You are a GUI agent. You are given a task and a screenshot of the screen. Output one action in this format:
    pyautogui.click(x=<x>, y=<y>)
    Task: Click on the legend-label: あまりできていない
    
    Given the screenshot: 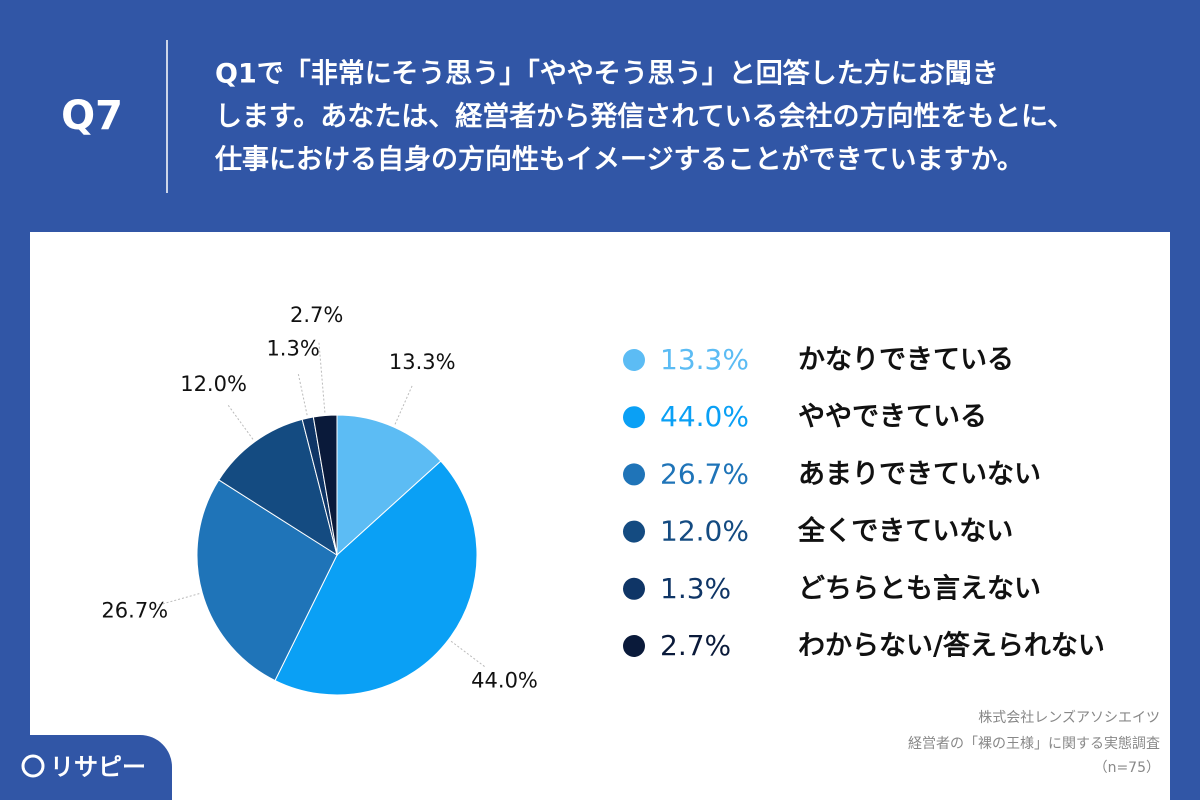 What is the action you would take?
    pyautogui.click(x=919, y=474)
    